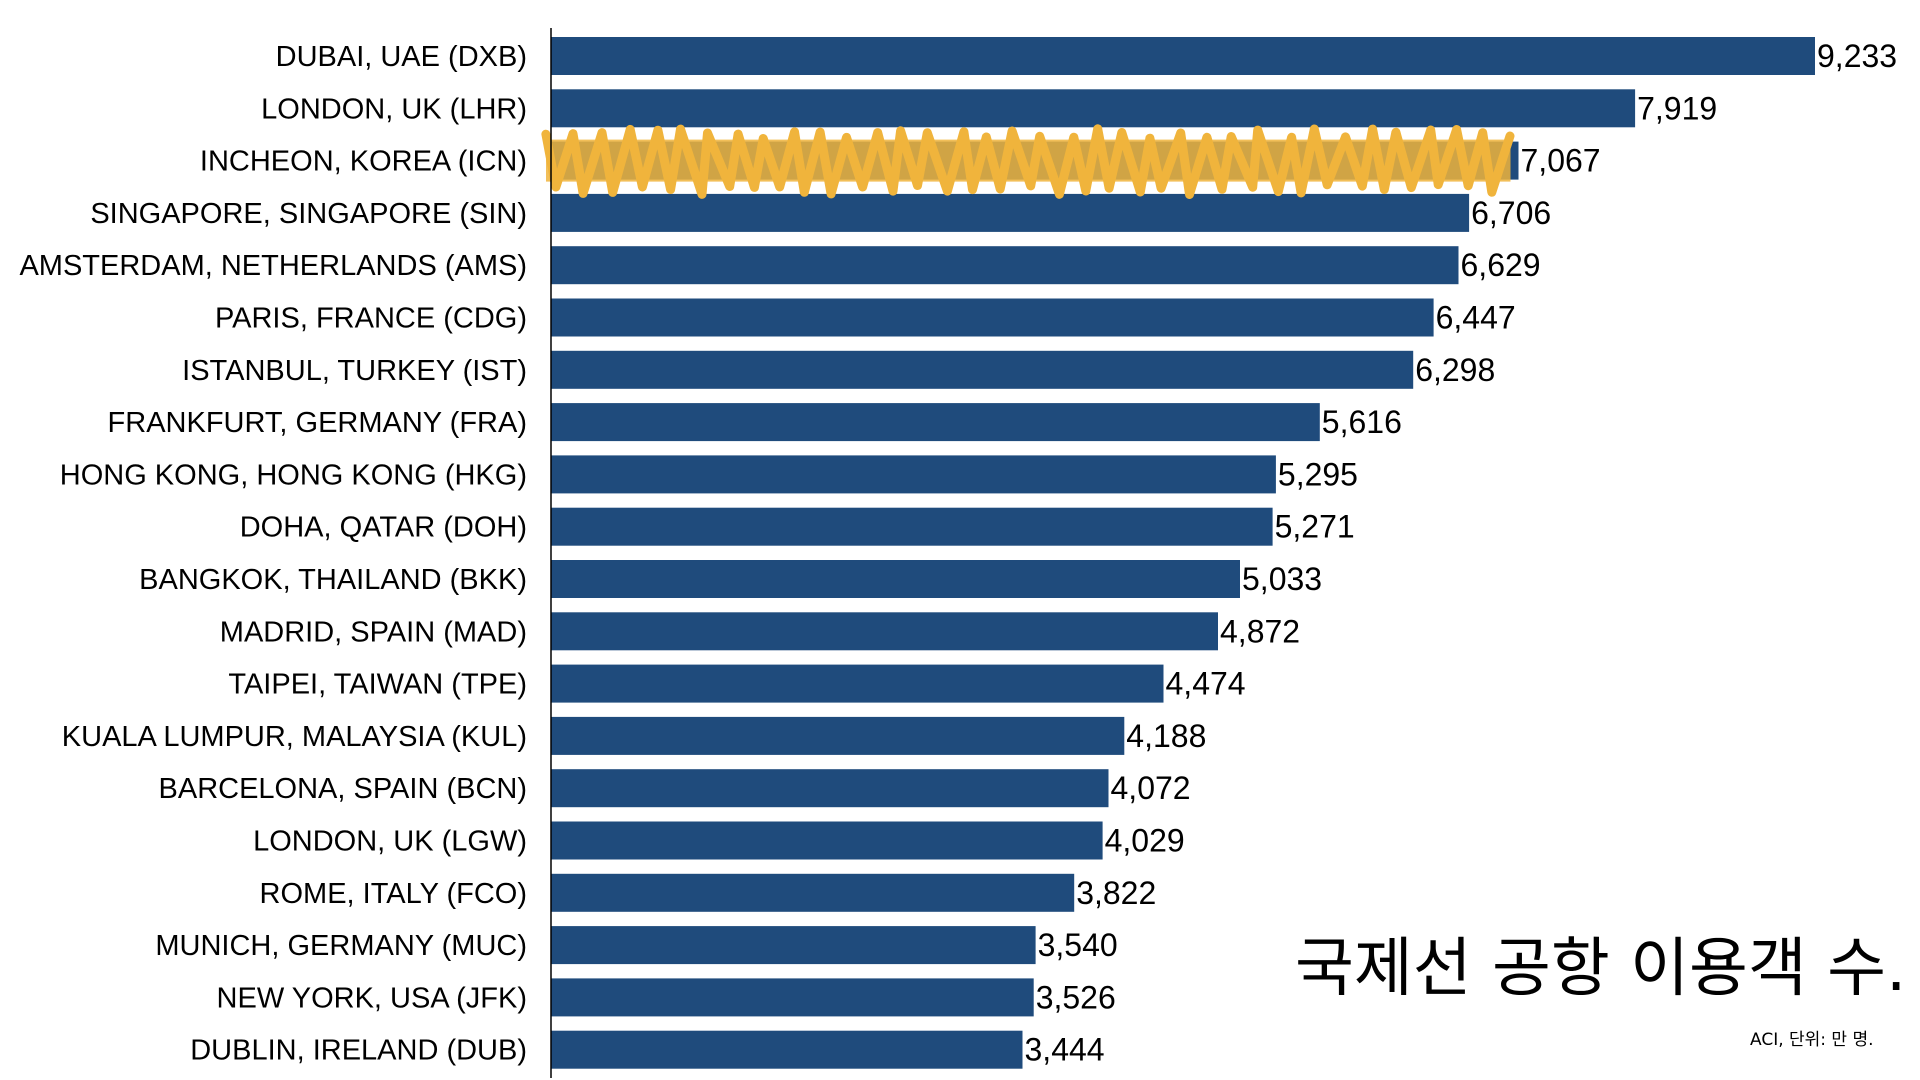  Describe the element at coordinates (390, 842) in the screenshot. I see `category-label: LONDON, UK (LGW)` at that location.